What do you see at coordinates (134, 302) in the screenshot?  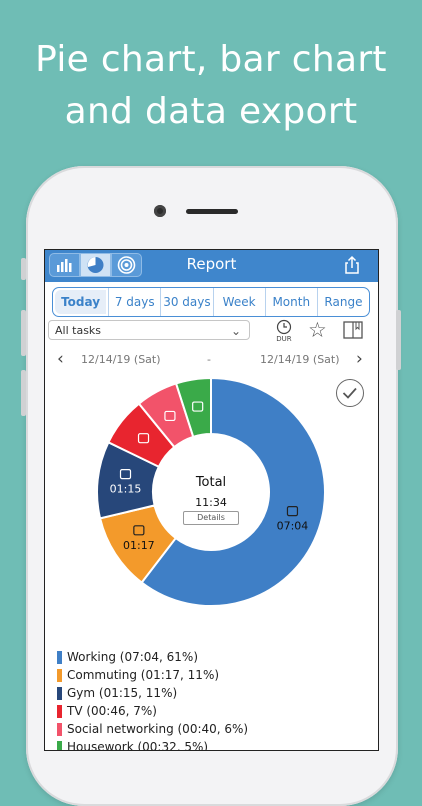 I see `tab-7-days: 7 days` at bounding box center [134, 302].